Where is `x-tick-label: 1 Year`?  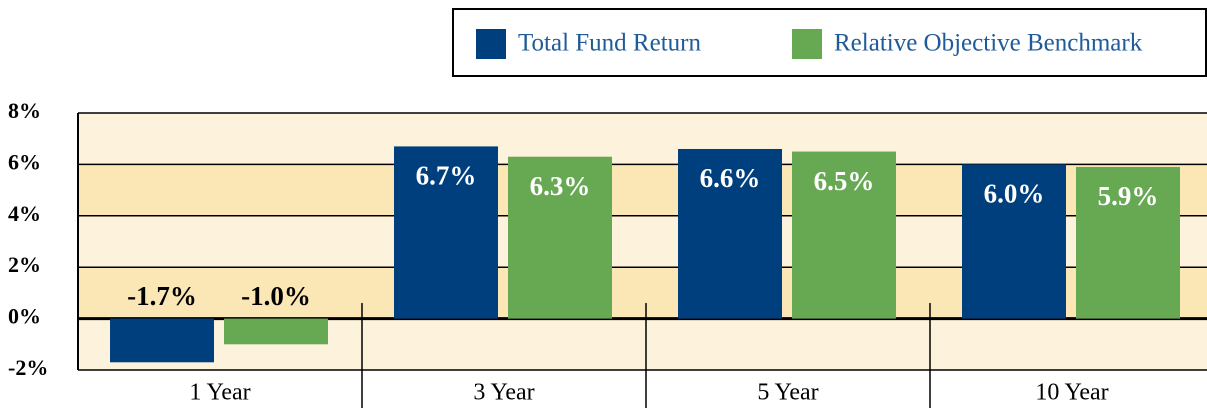
x-tick-label: 1 Year is located at coordinates (219, 393).